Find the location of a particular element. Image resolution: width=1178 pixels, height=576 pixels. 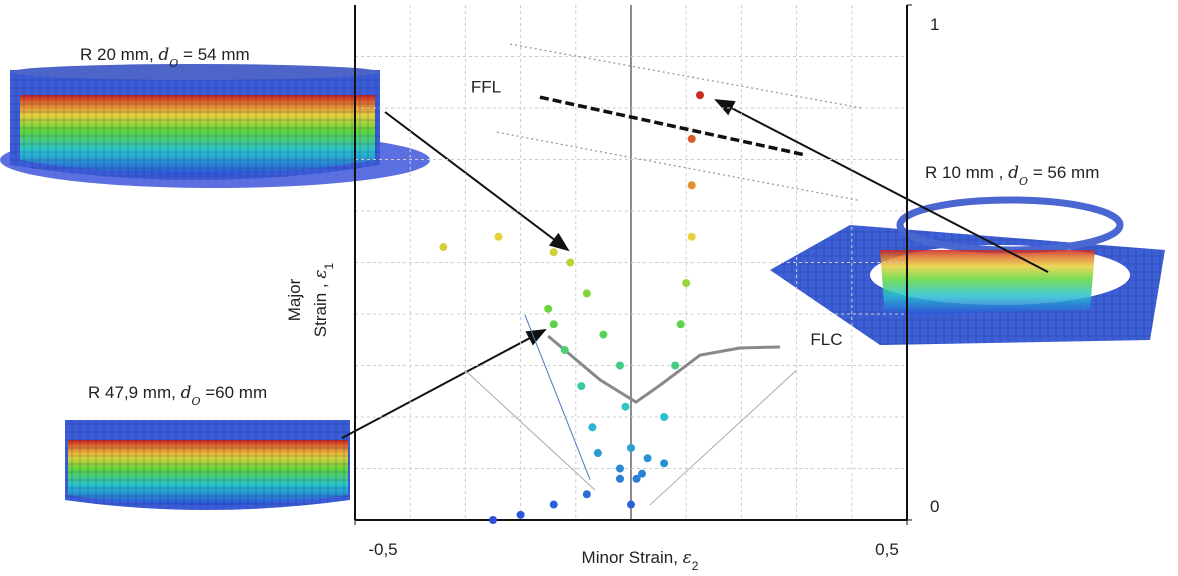

text-part: R 10 mm , is located at coordinates (966, 172).